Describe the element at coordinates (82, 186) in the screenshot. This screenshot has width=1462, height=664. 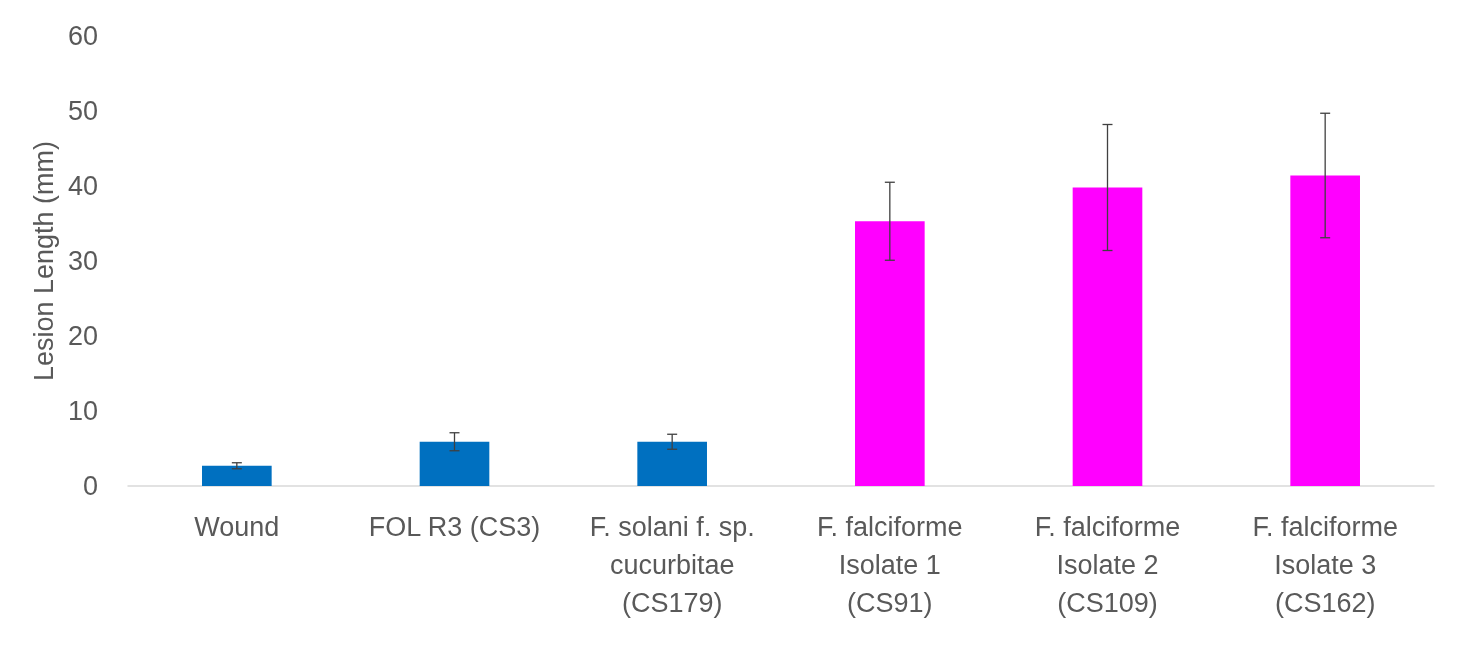
I see `y-tick-label: 40` at that location.